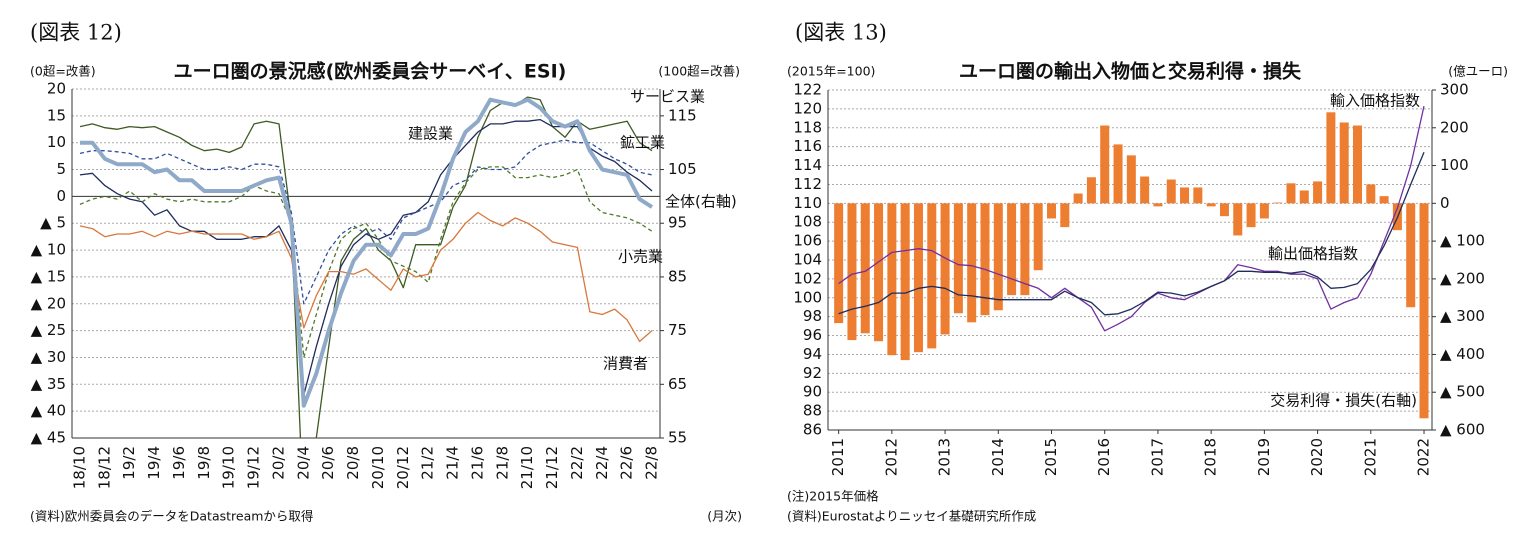  I want to click on x-tick-label: 2022, so click(1424, 457).